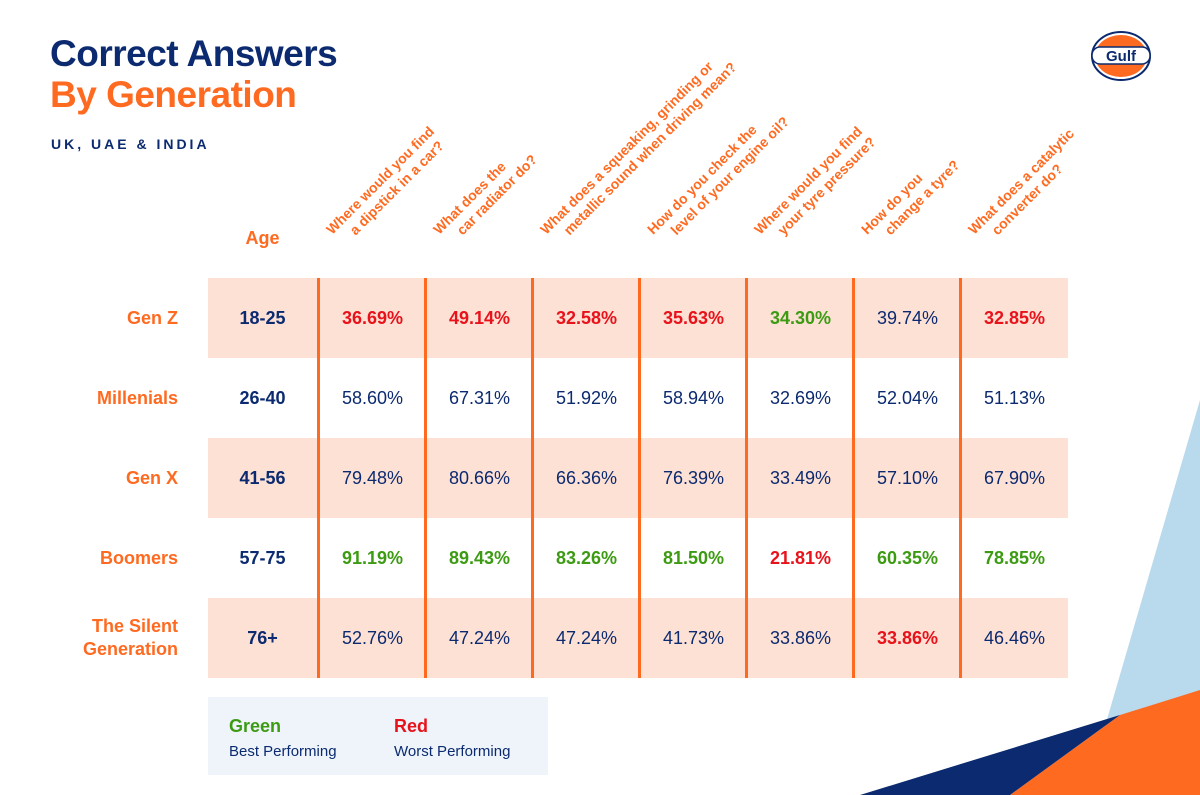 This screenshot has width=1200, height=795. Describe the element at coordinates (693, 478) in the screenshot. I see `value-cell: 76.39%` at that location.